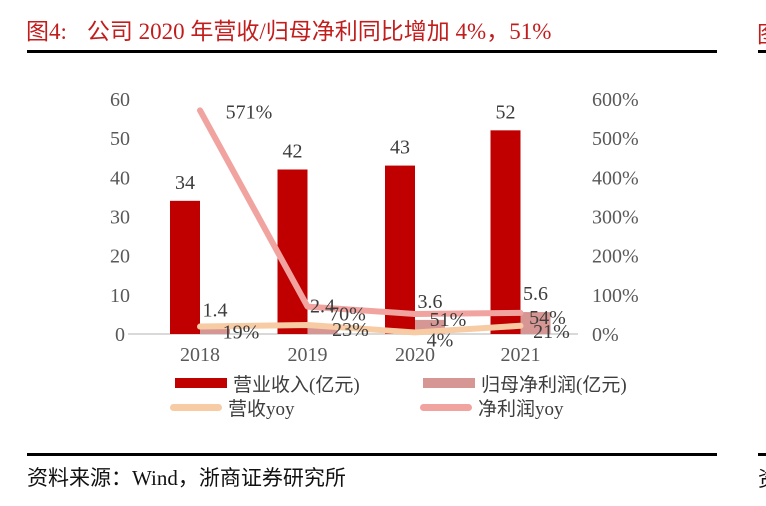  What do you see at coordinates (292, 251) in the screenshot?
I see `revenue-bar-2019` at bounding box center [292, 251].